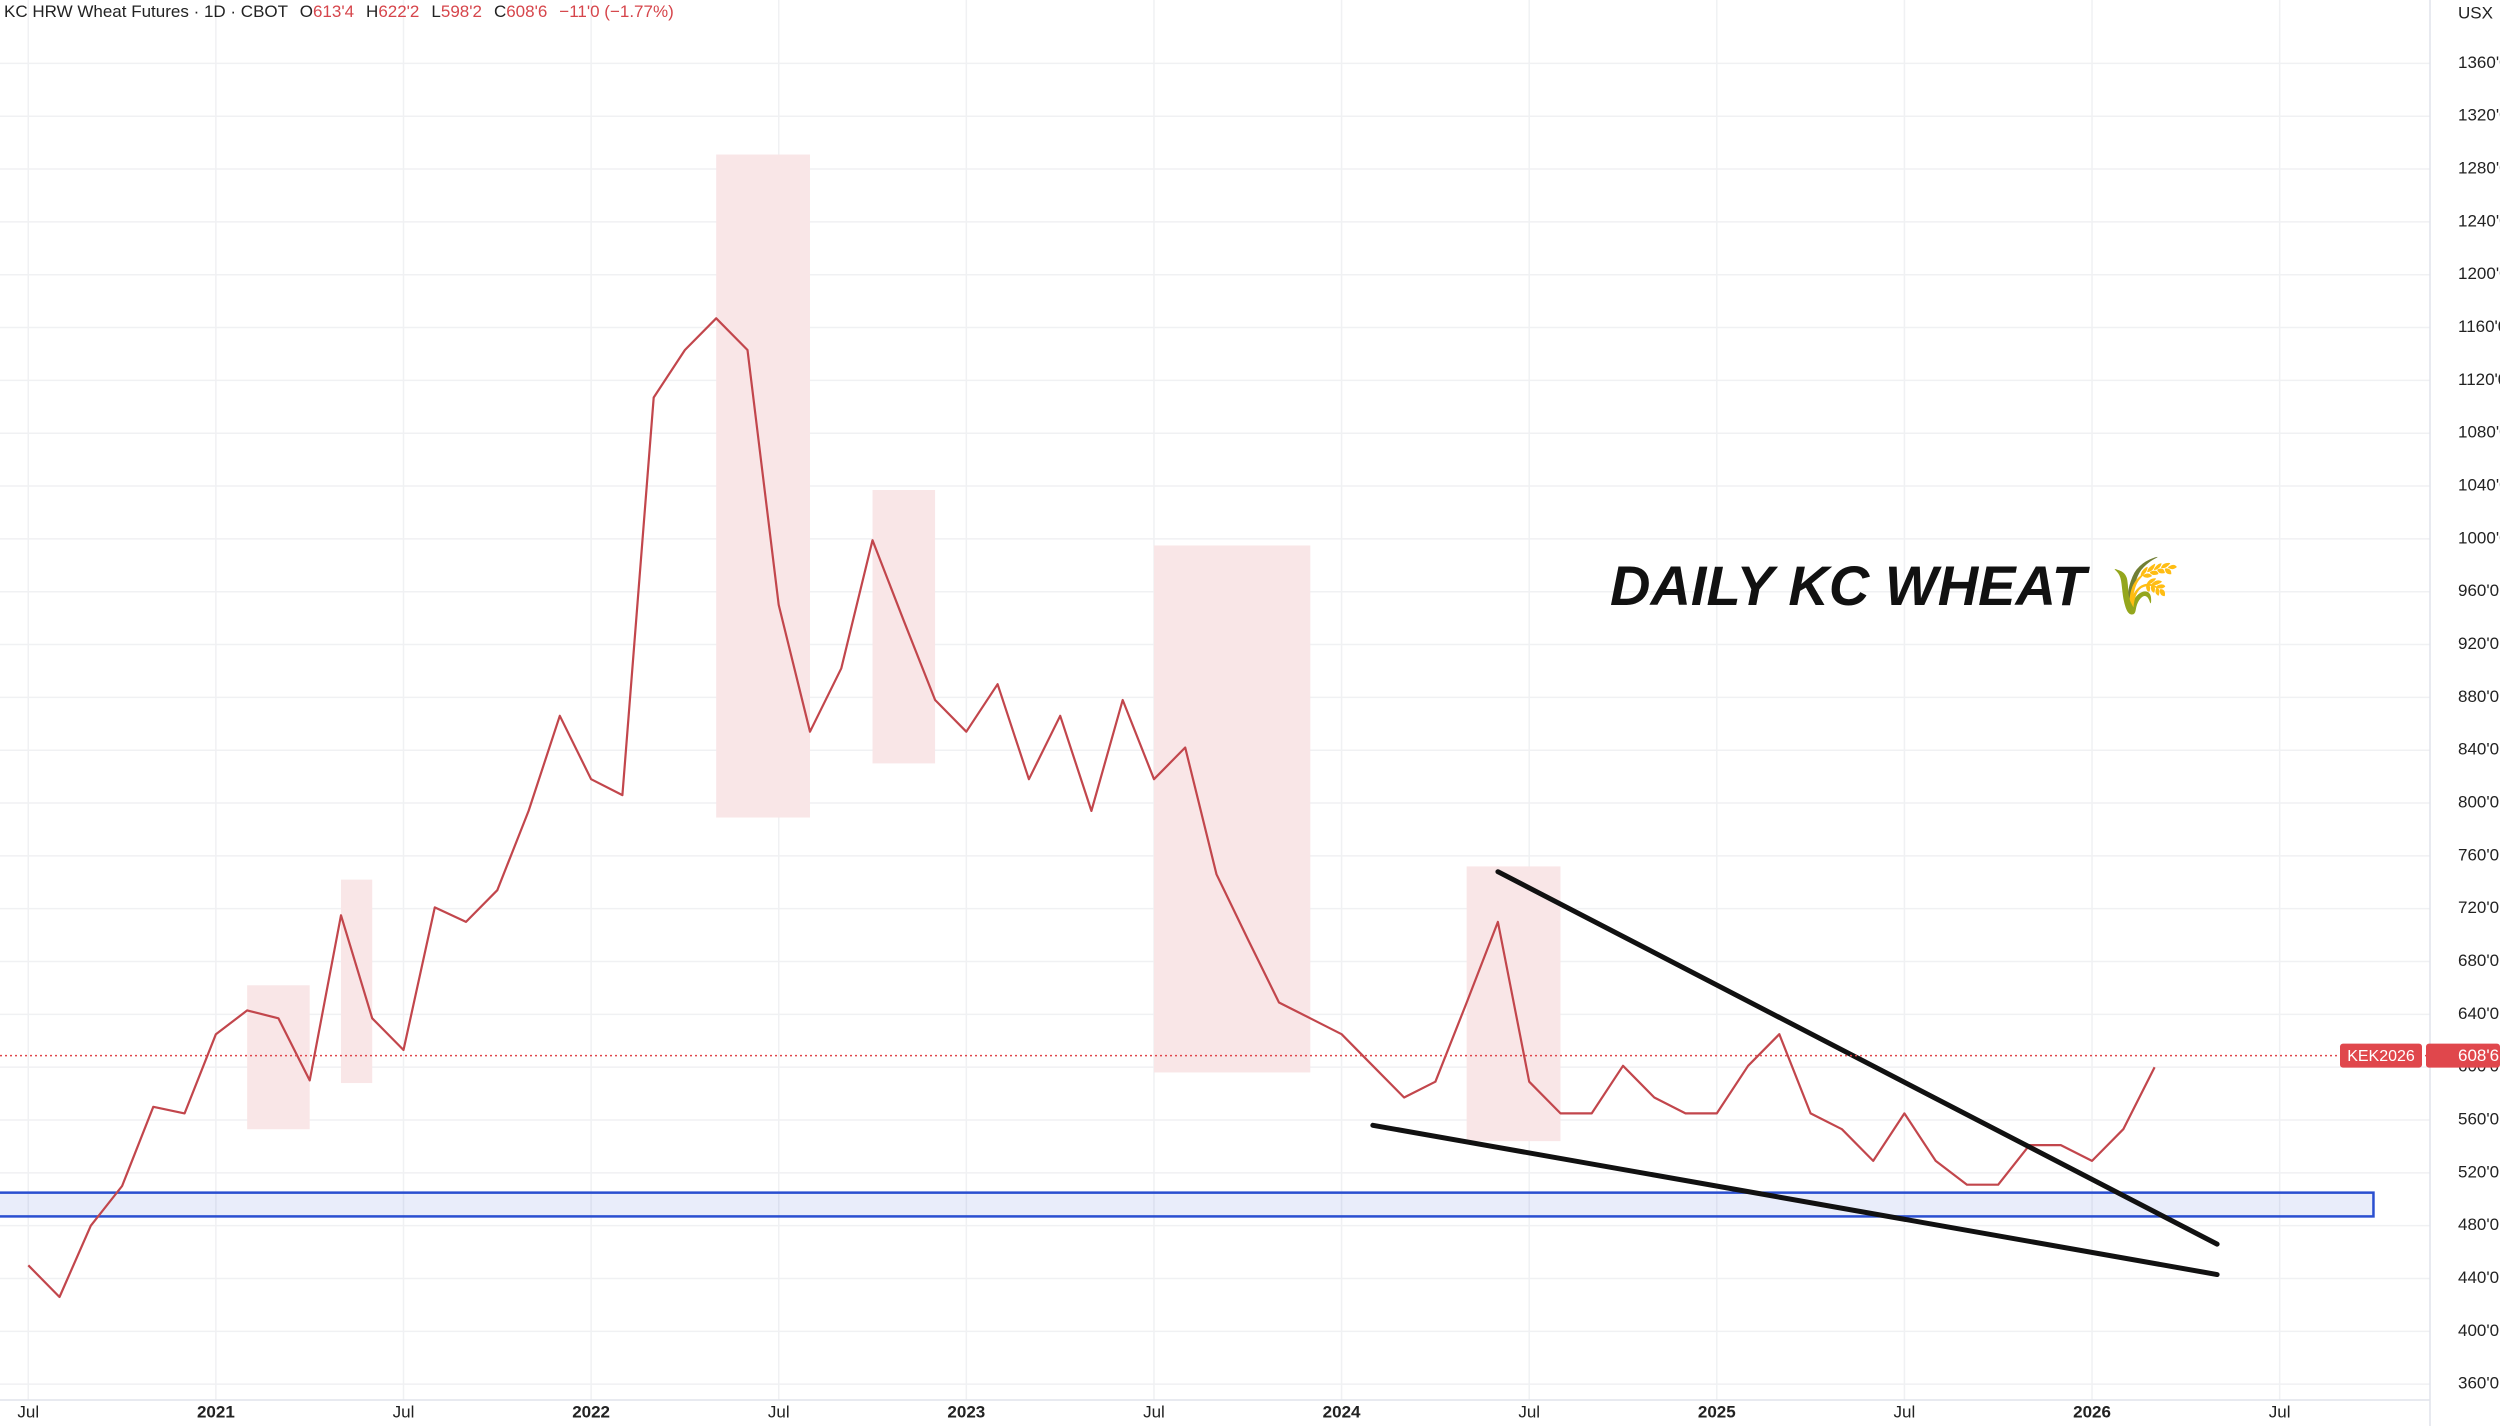 The image size is (2500, 1426). I want to click on x-tick-label: 2024, so click(1342, 1411).